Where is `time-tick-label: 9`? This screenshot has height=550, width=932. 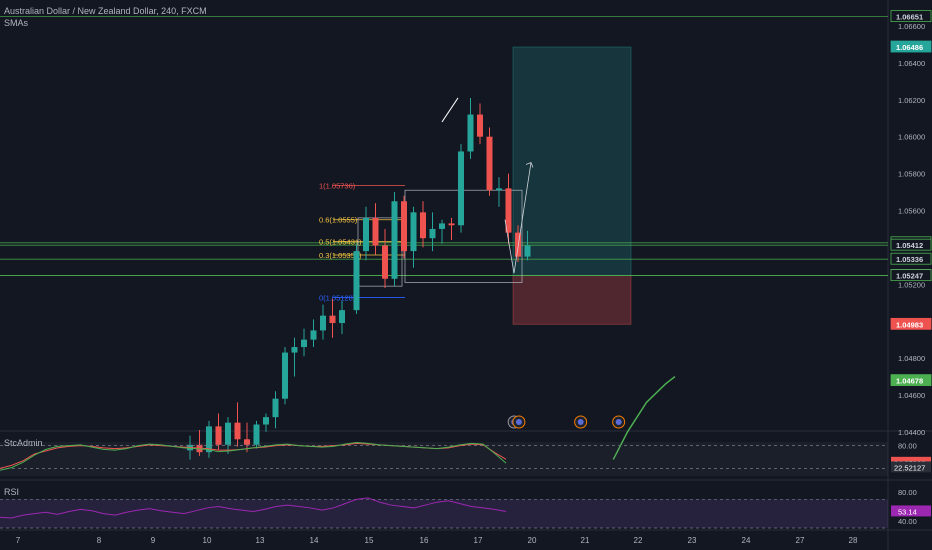
time-tick-label: 9 is located at coordinates (153, 540).